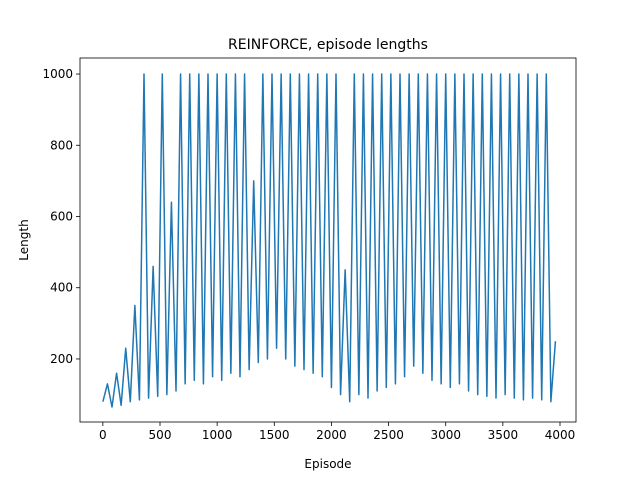 The height and width of the screenshot is (484, 640). I want to click on x-tick-label: 2500, so click(388, 435).